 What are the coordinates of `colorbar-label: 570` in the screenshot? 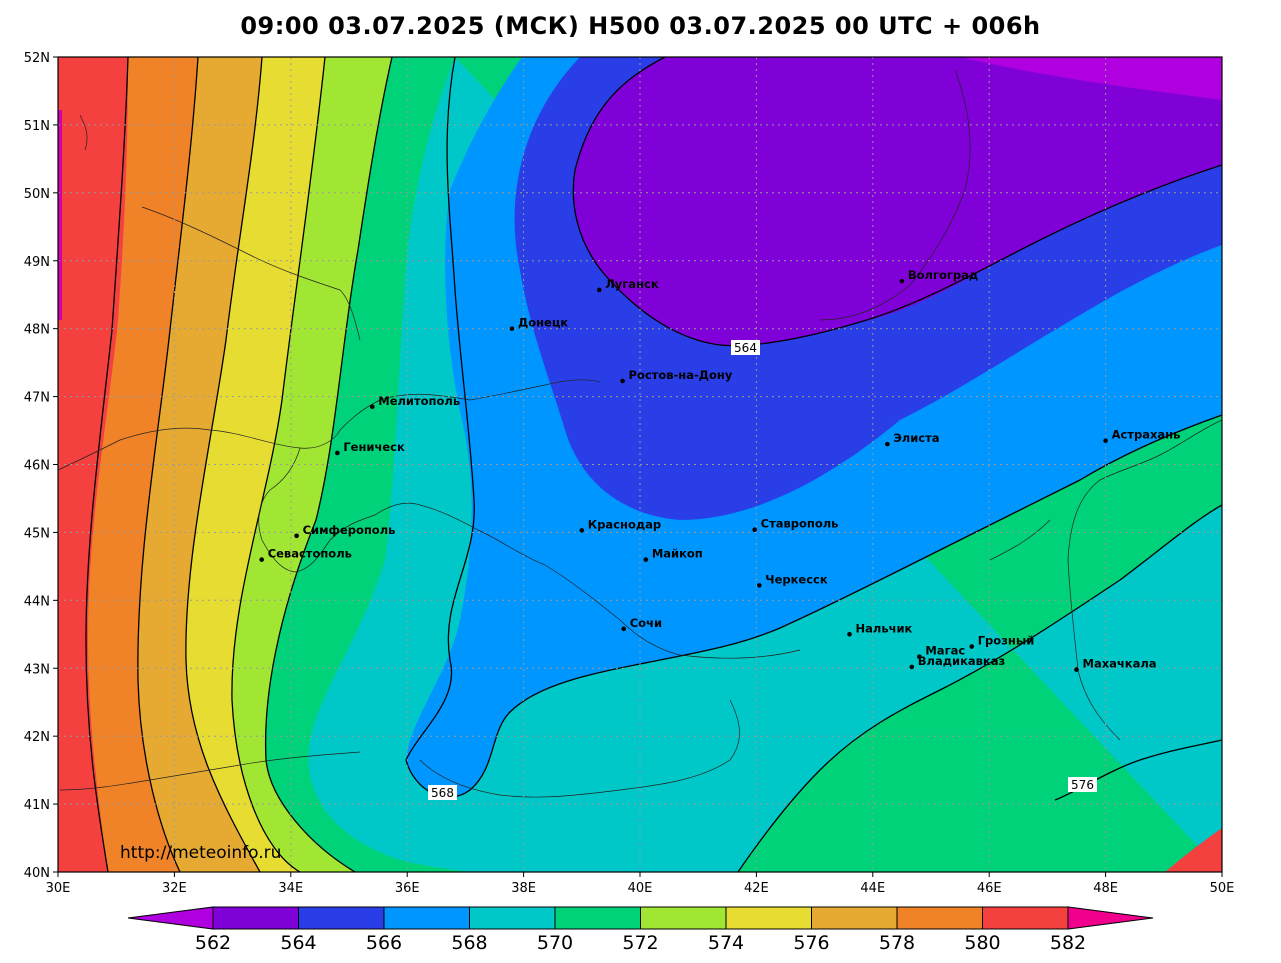 It's located at (555, 943).